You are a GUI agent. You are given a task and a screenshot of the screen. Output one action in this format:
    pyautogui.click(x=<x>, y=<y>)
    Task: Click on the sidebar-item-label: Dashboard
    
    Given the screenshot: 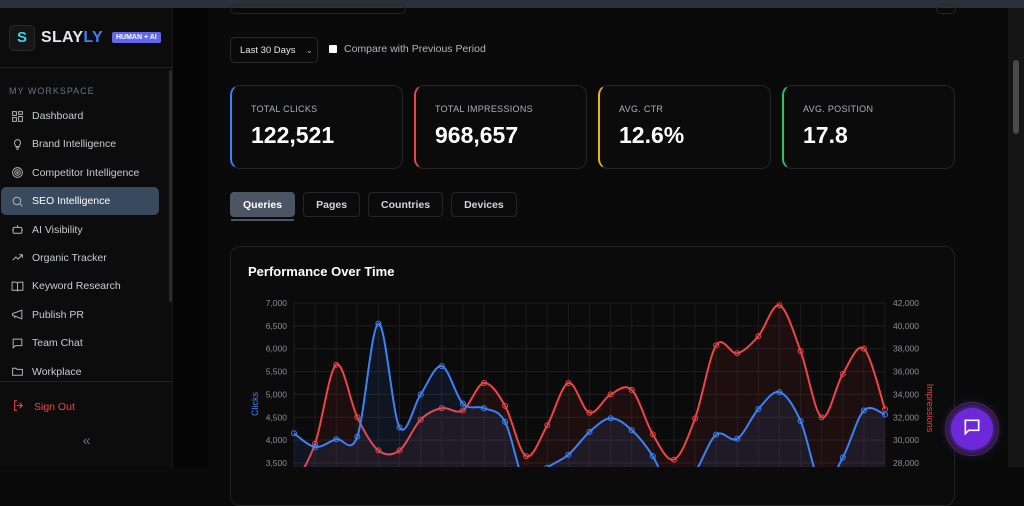 What is the action you would take?
    pyautogui.click(x=58, y=116)
    